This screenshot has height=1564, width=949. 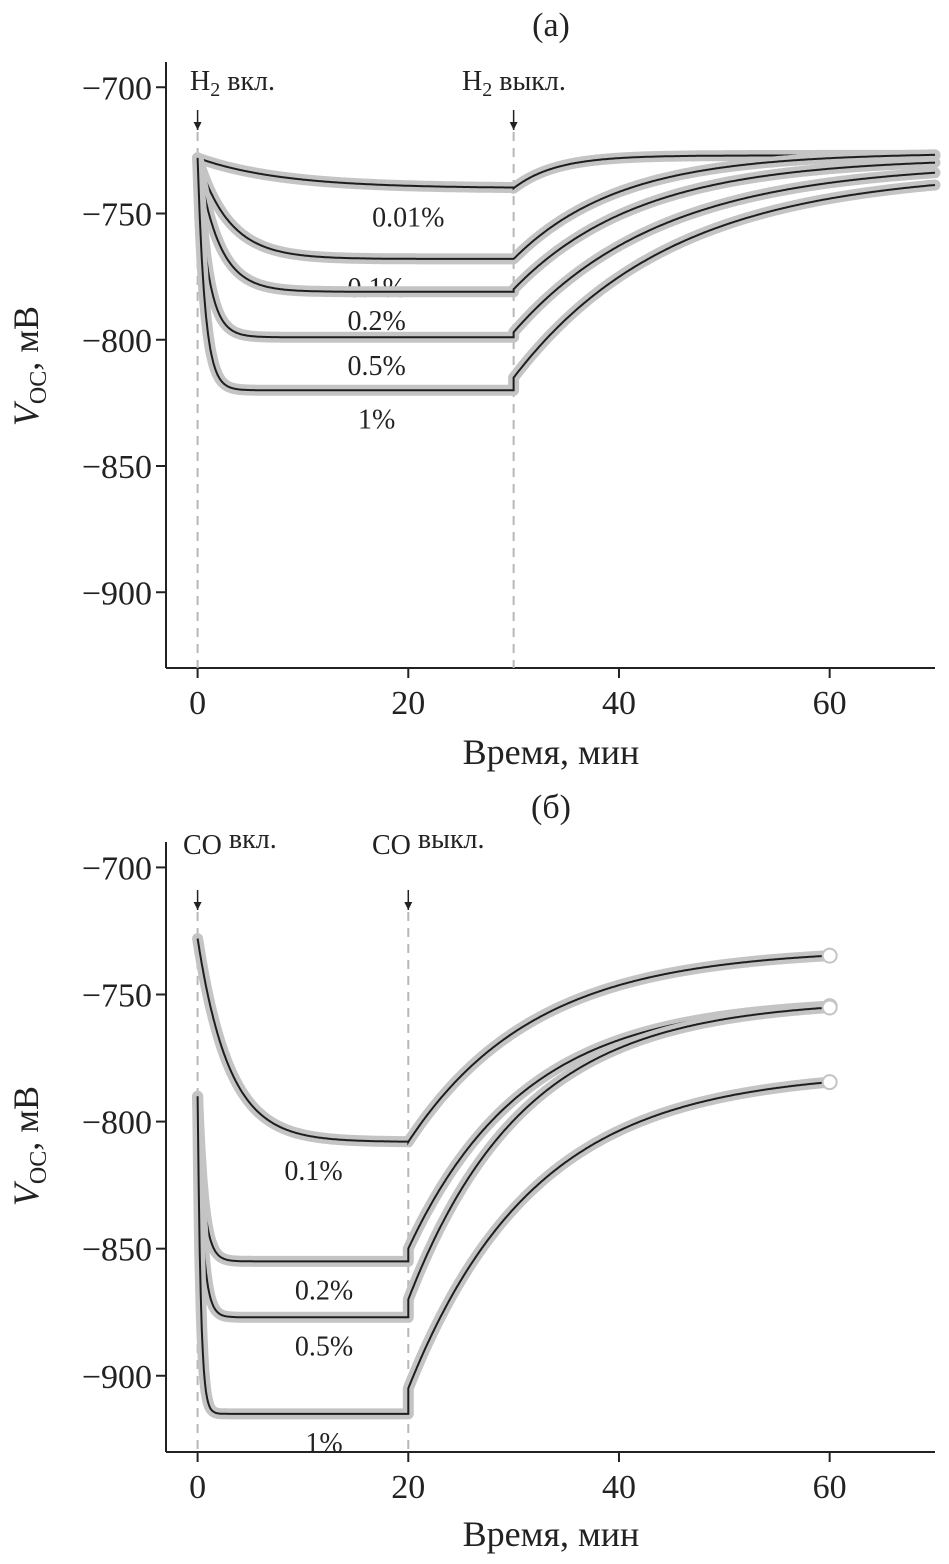 What do you see at coordinates (619, 1487) in the screenshot?
I see `x-tick-label-b: 40` at bounding box center [619, 1487].